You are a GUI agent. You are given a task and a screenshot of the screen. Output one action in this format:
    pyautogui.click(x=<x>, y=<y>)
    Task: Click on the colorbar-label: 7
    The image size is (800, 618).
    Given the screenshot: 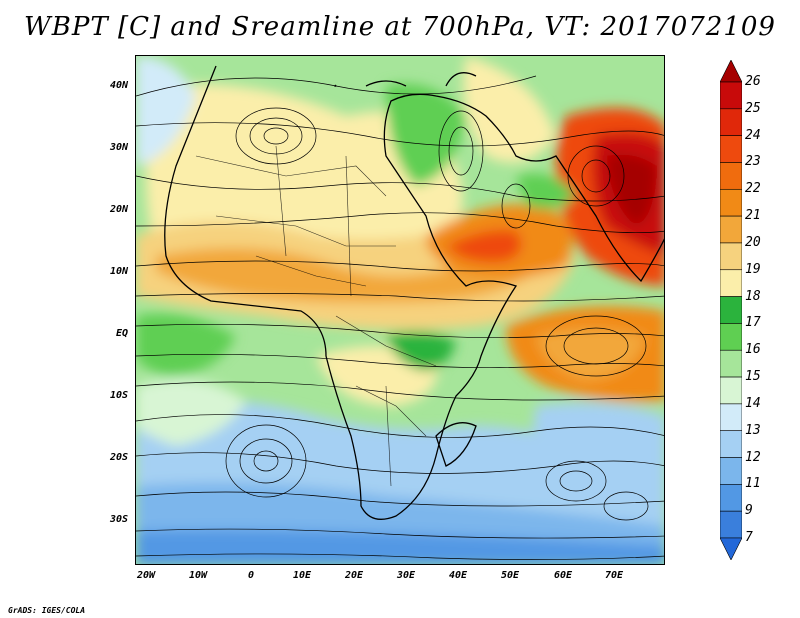 What is the action you would take?
    pyautogui.click(x=749, y=537)
    